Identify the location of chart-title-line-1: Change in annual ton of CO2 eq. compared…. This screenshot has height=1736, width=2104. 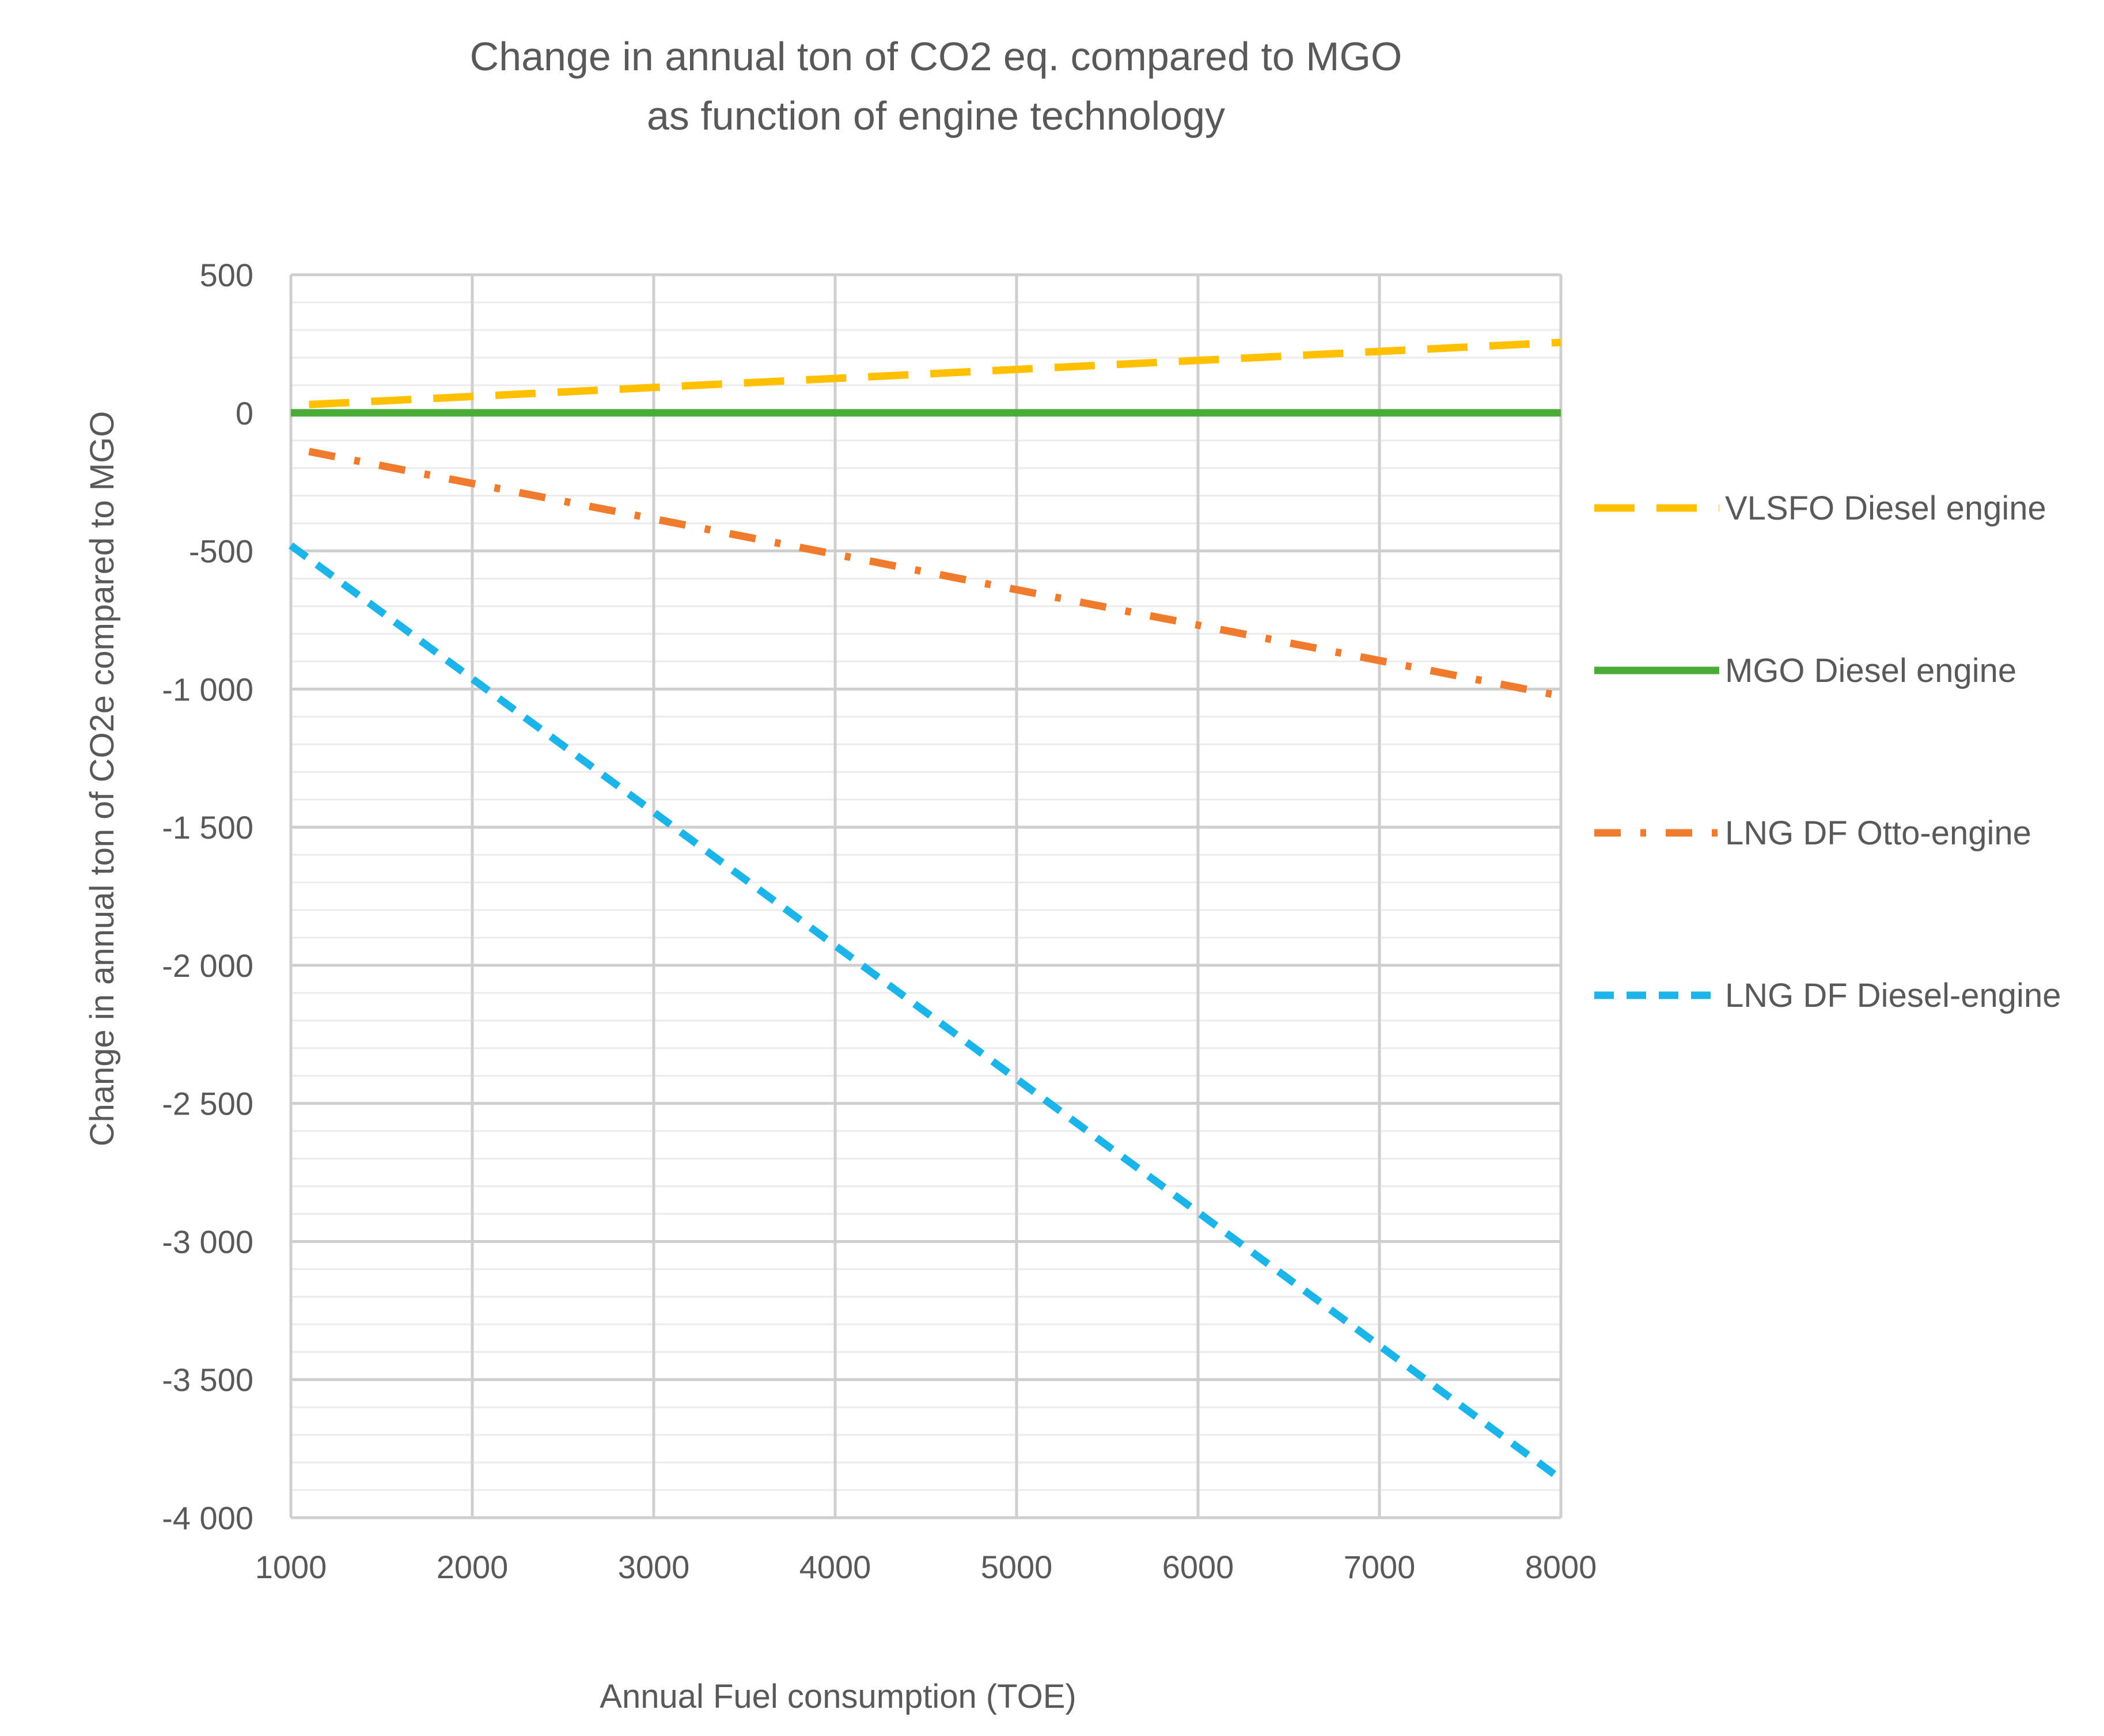
(936, 56).